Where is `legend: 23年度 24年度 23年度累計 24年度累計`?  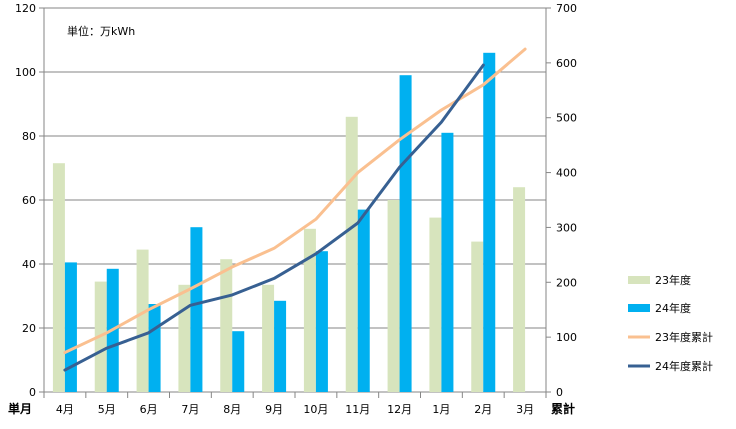
legend: 23年度 24年度 23年度累計 24年度累計 is located at coordinates (670, 323).